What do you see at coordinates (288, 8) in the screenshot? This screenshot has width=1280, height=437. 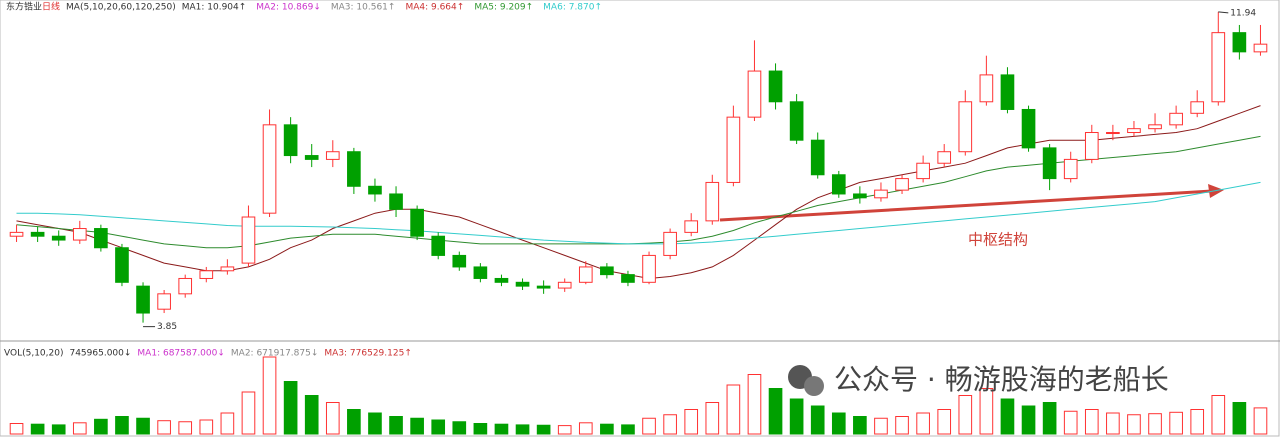 I see `ma-label: MA2: 10.869↓` at bounding box center [288, 8].